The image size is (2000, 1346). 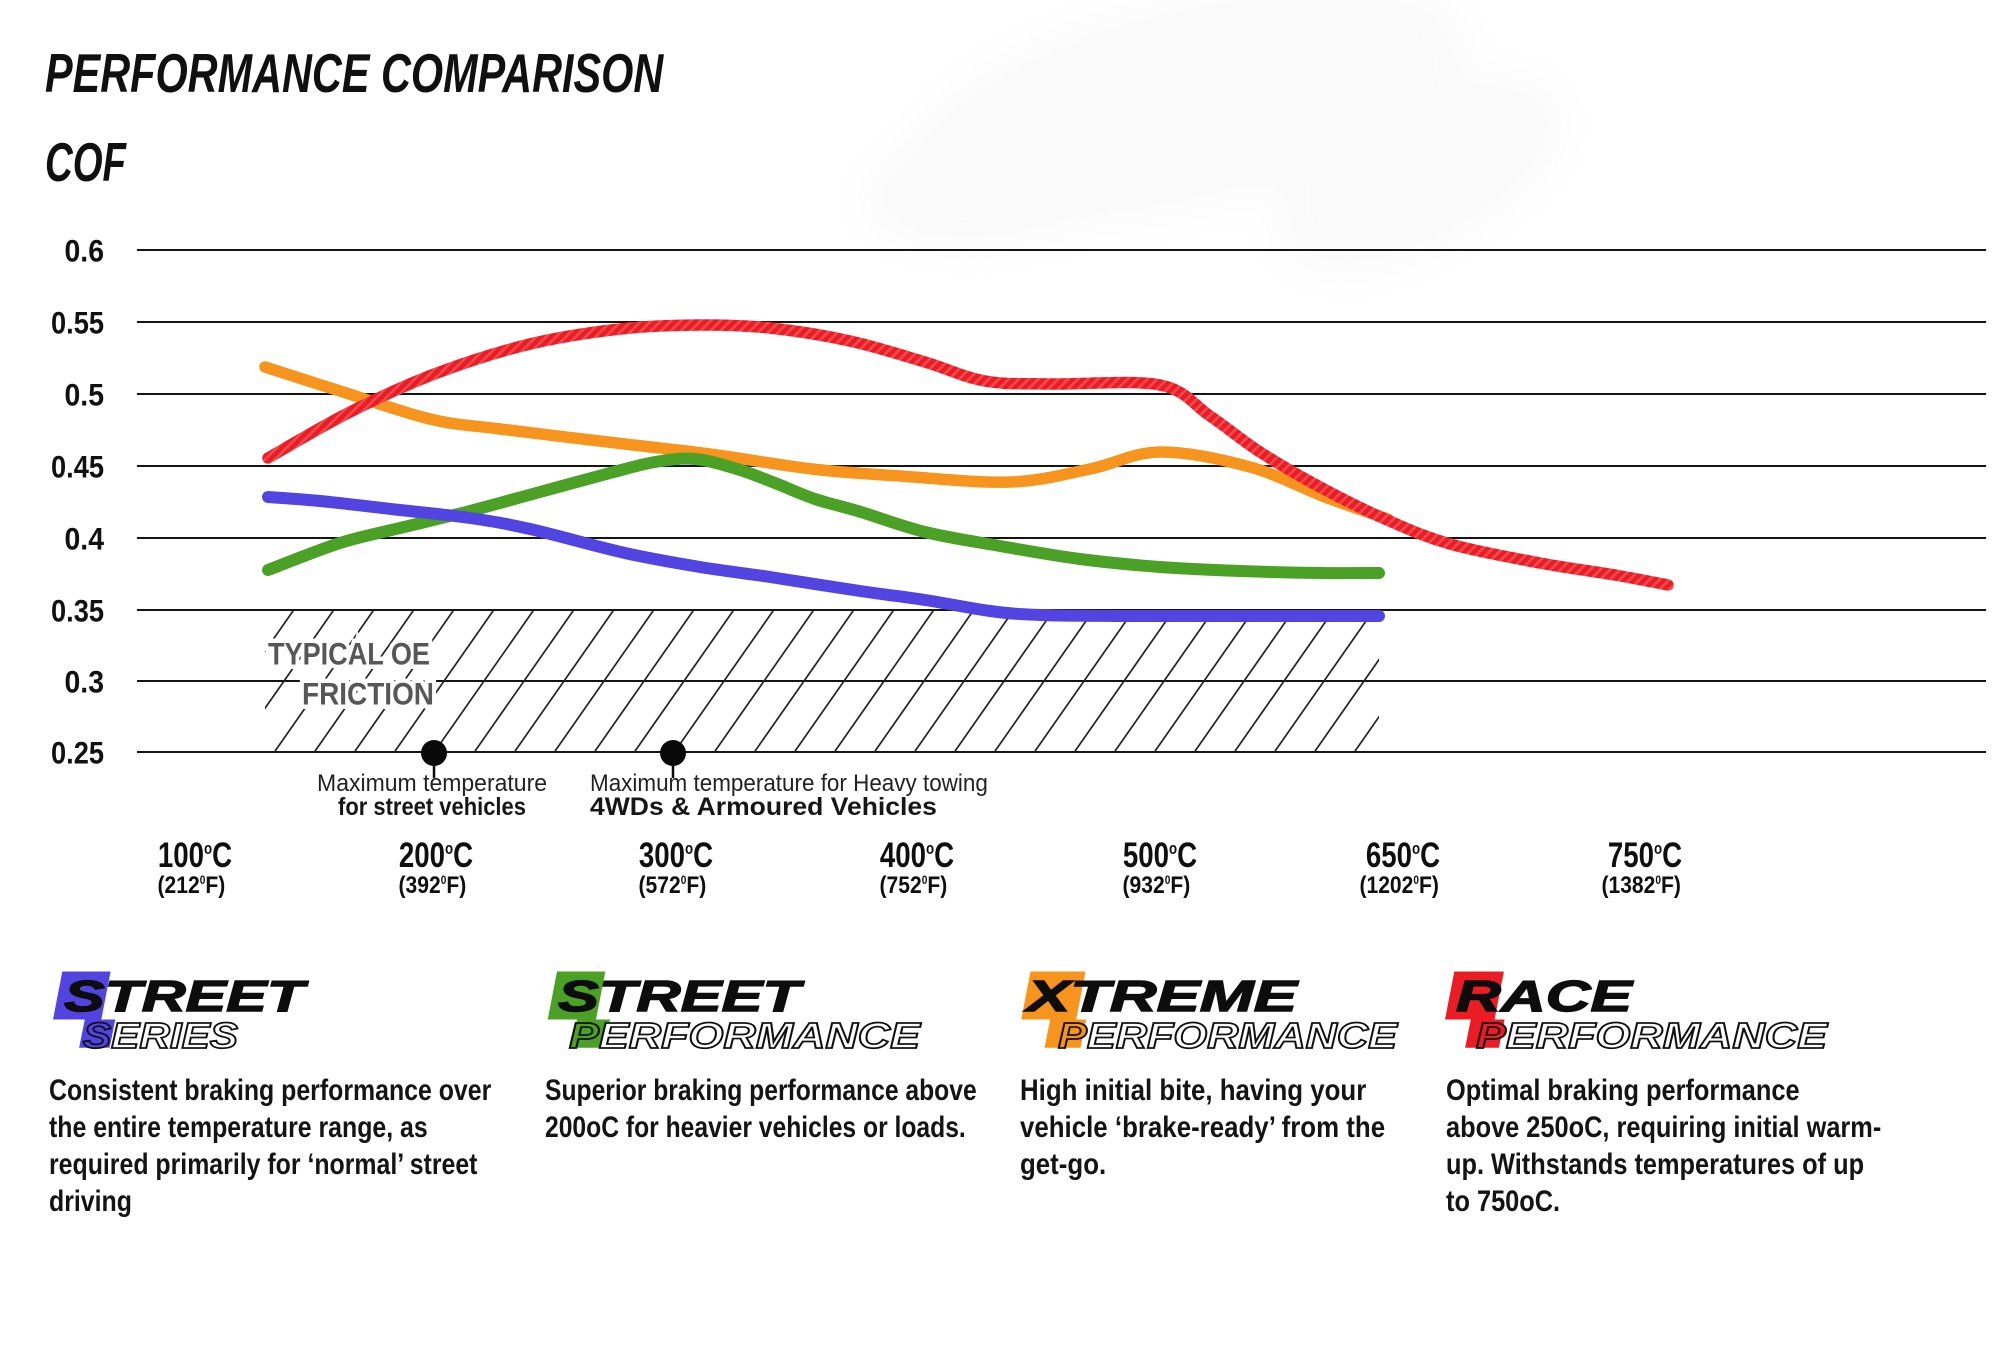 I want to click on svg-text: TYPICAL OE, so click(x=349, y=654).